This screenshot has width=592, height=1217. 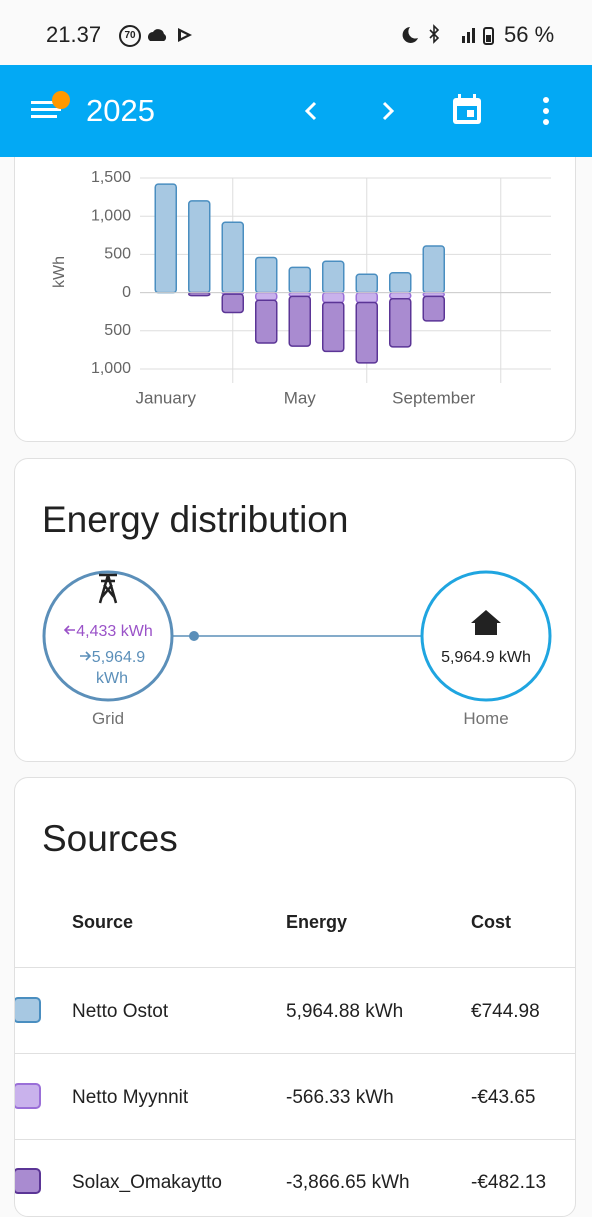 I want to click on card-title: Sources, so click(x=110, y=838).